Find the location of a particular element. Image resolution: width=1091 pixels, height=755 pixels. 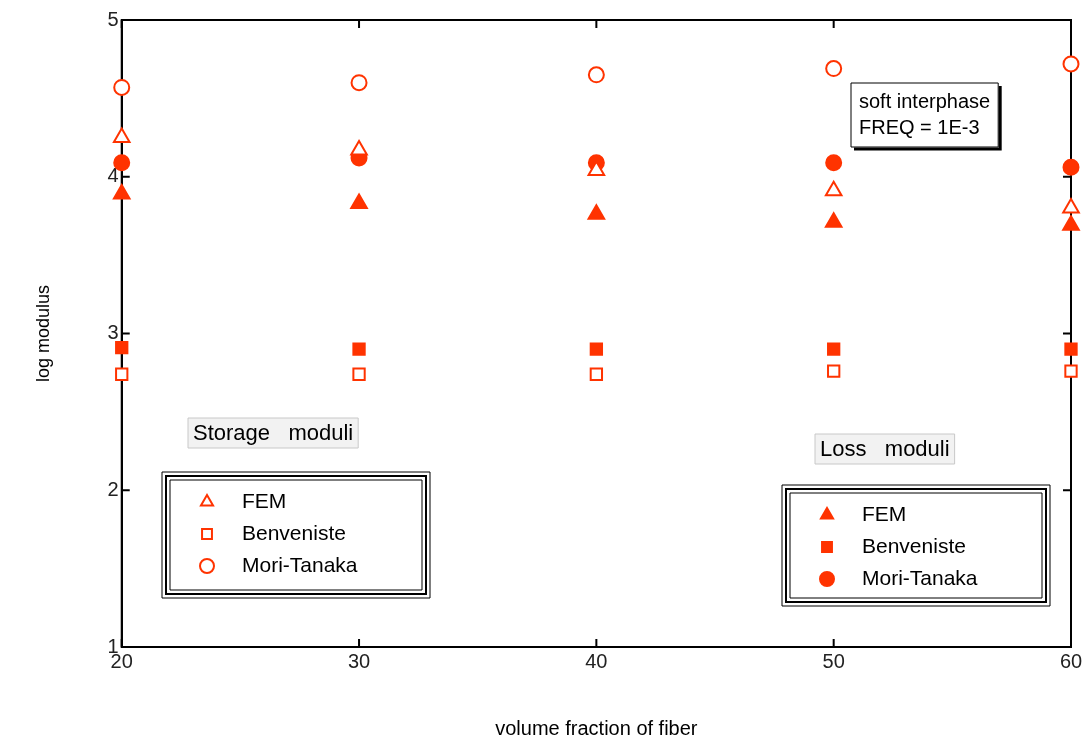

y-axis-title: log modulus is located at coordinates (42, 333).